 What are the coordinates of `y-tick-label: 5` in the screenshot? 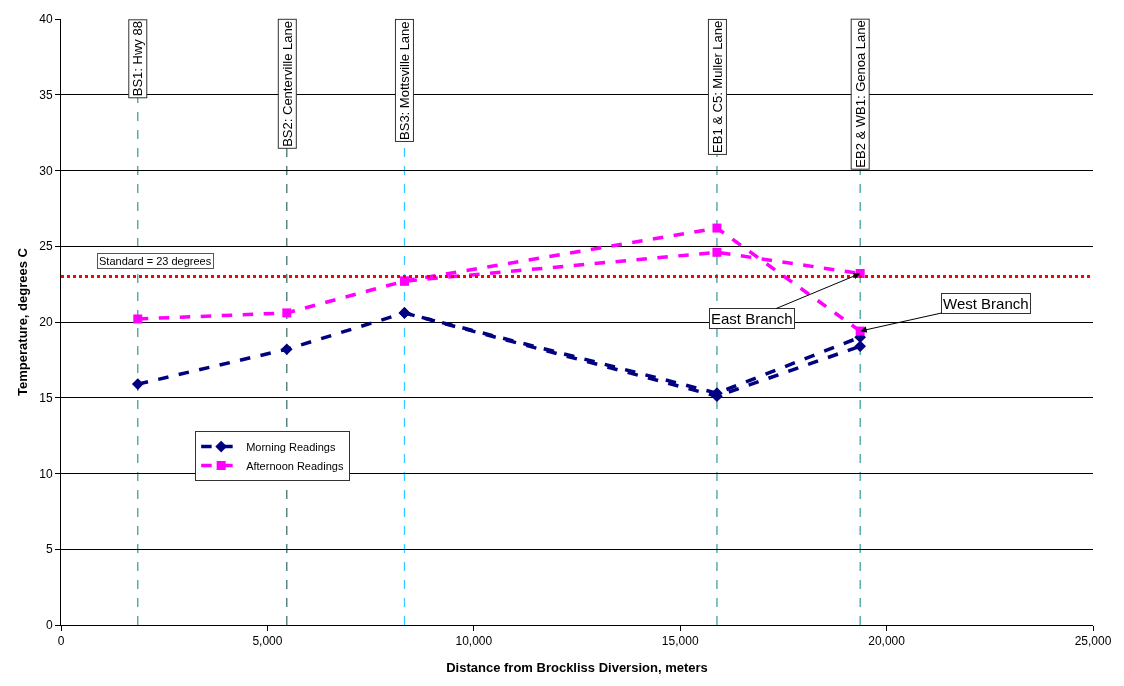 It's located at (49, 549).